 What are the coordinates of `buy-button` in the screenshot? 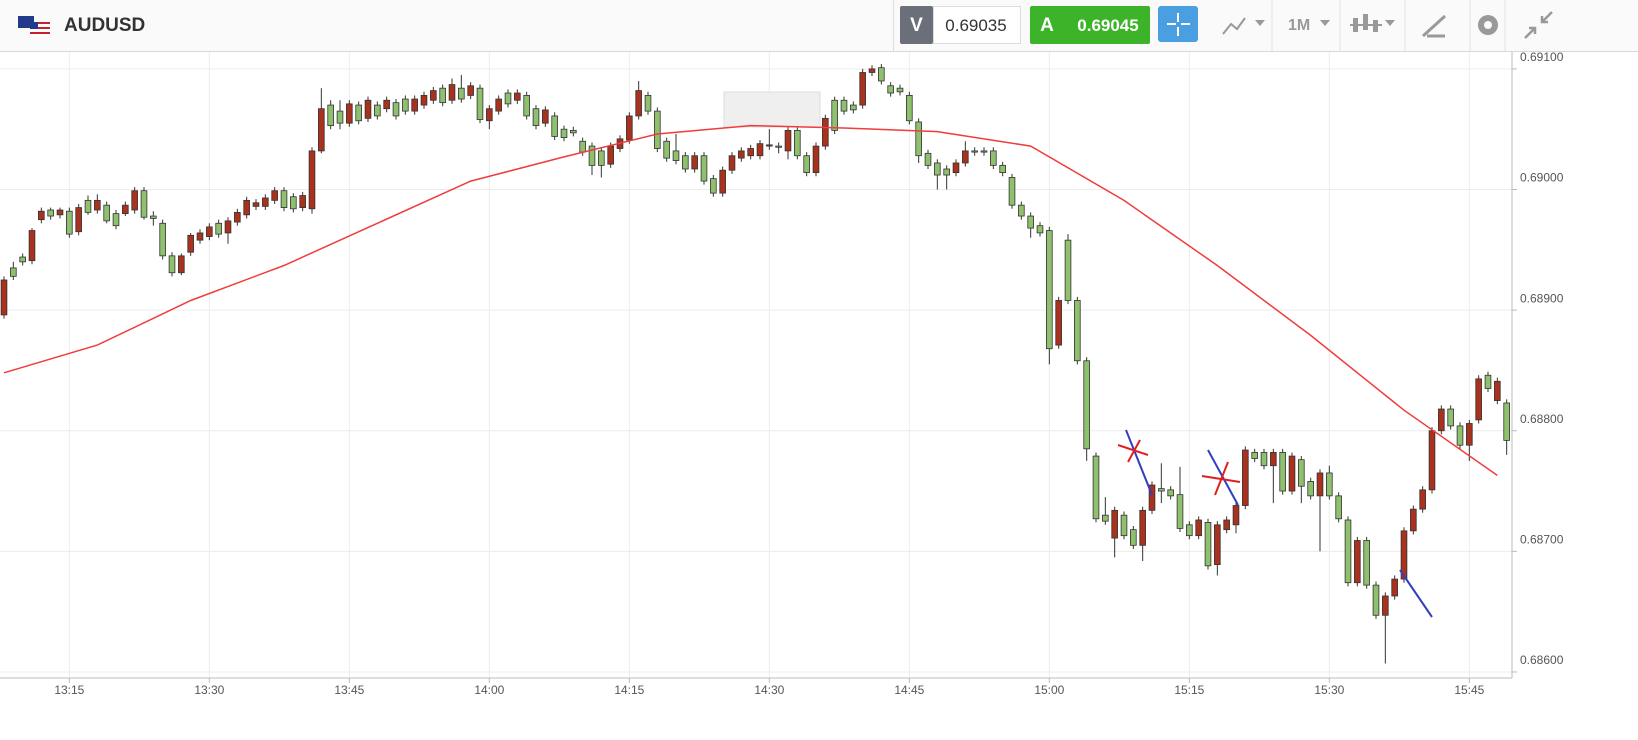 It's located at (1090, 25).